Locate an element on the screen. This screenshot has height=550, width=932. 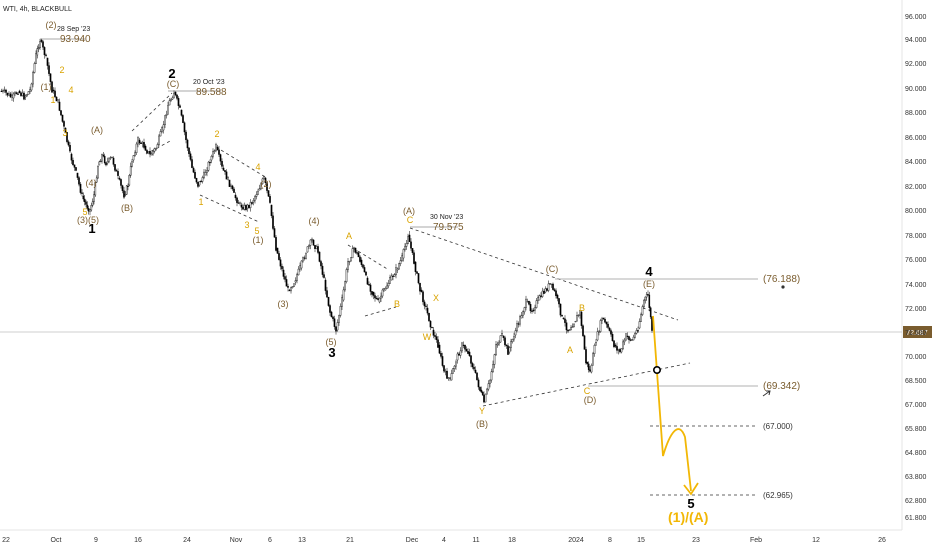
wave-label: X is located at coordinates (436, 298).